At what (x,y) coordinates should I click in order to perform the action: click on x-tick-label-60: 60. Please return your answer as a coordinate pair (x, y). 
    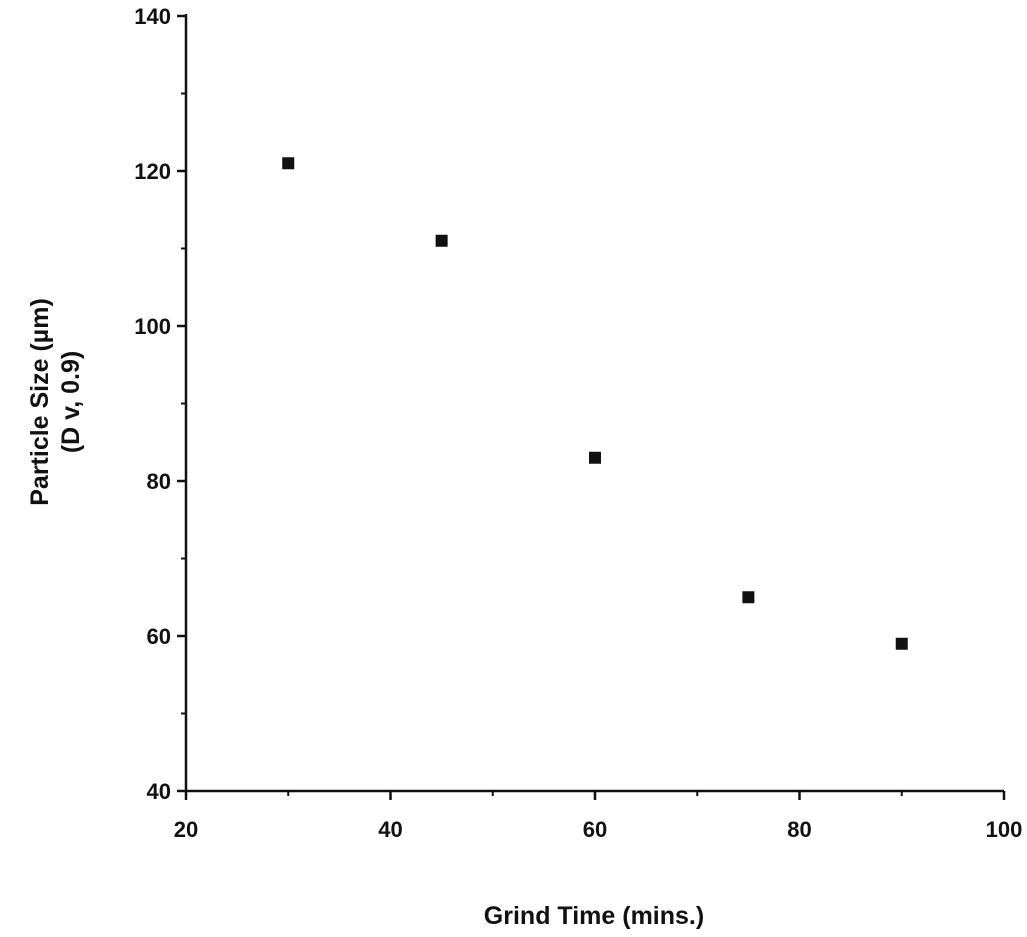
    Looking at the image, I should click on (595, 829).